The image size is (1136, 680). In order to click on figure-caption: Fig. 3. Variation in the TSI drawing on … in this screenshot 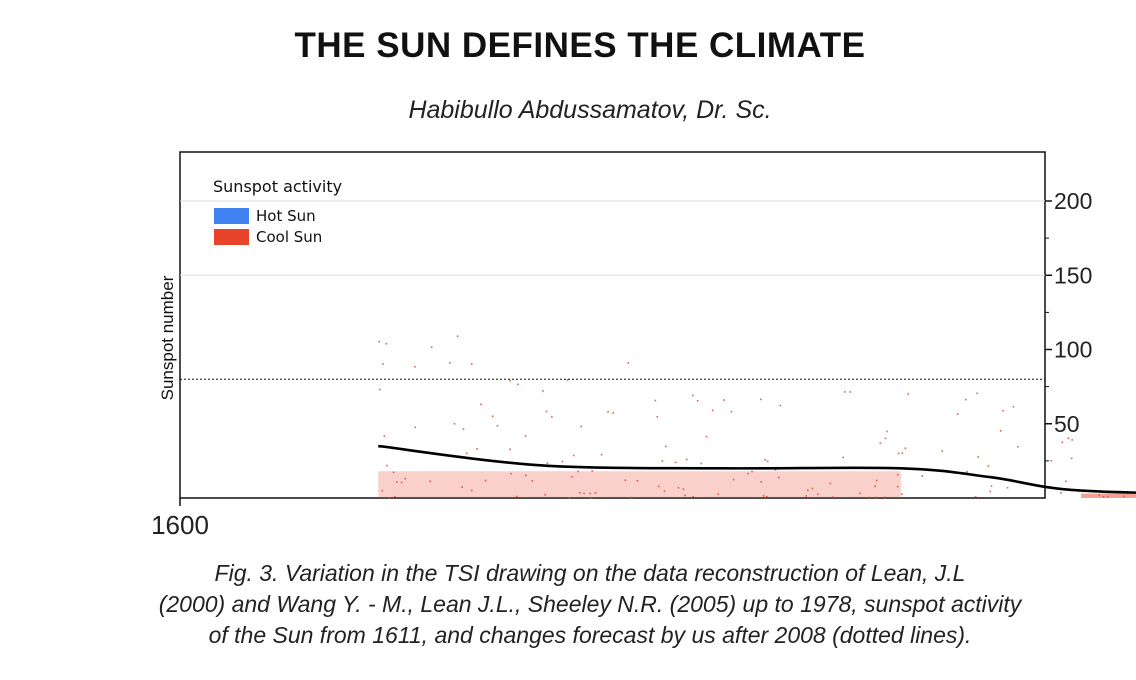, I will do `click(588, 604)`.